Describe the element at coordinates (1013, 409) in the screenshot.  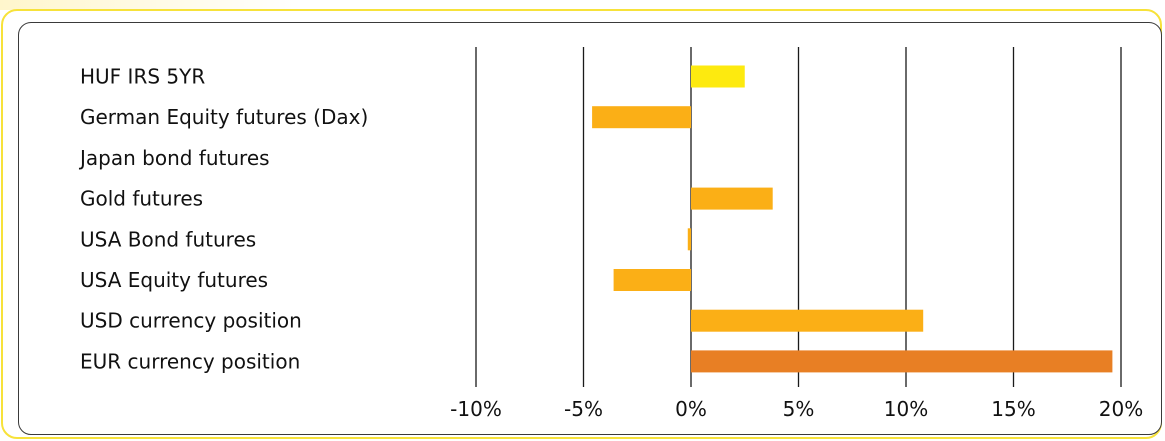
I see `x-tick-label: 15%` at that location.